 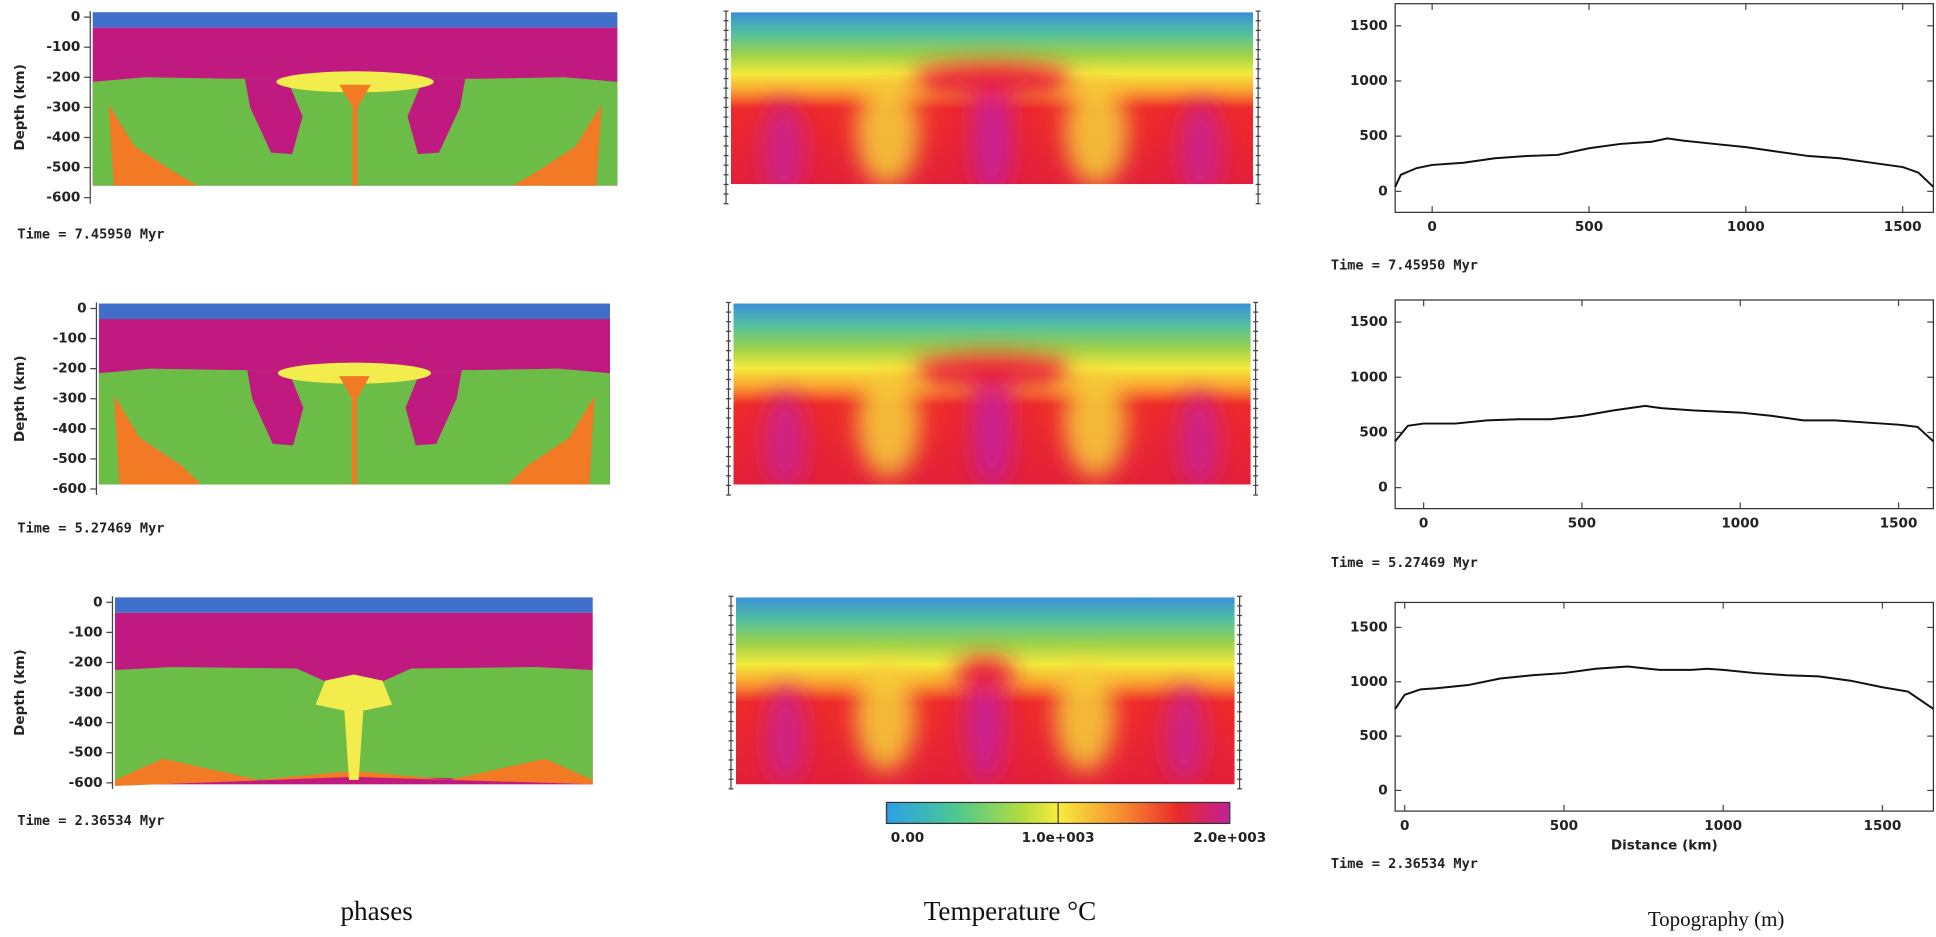 What do you see at coordinates (907, 838) in the screenshot?
I see `colorbar-tick-label: 0.00` at bounding box center [907, 838].